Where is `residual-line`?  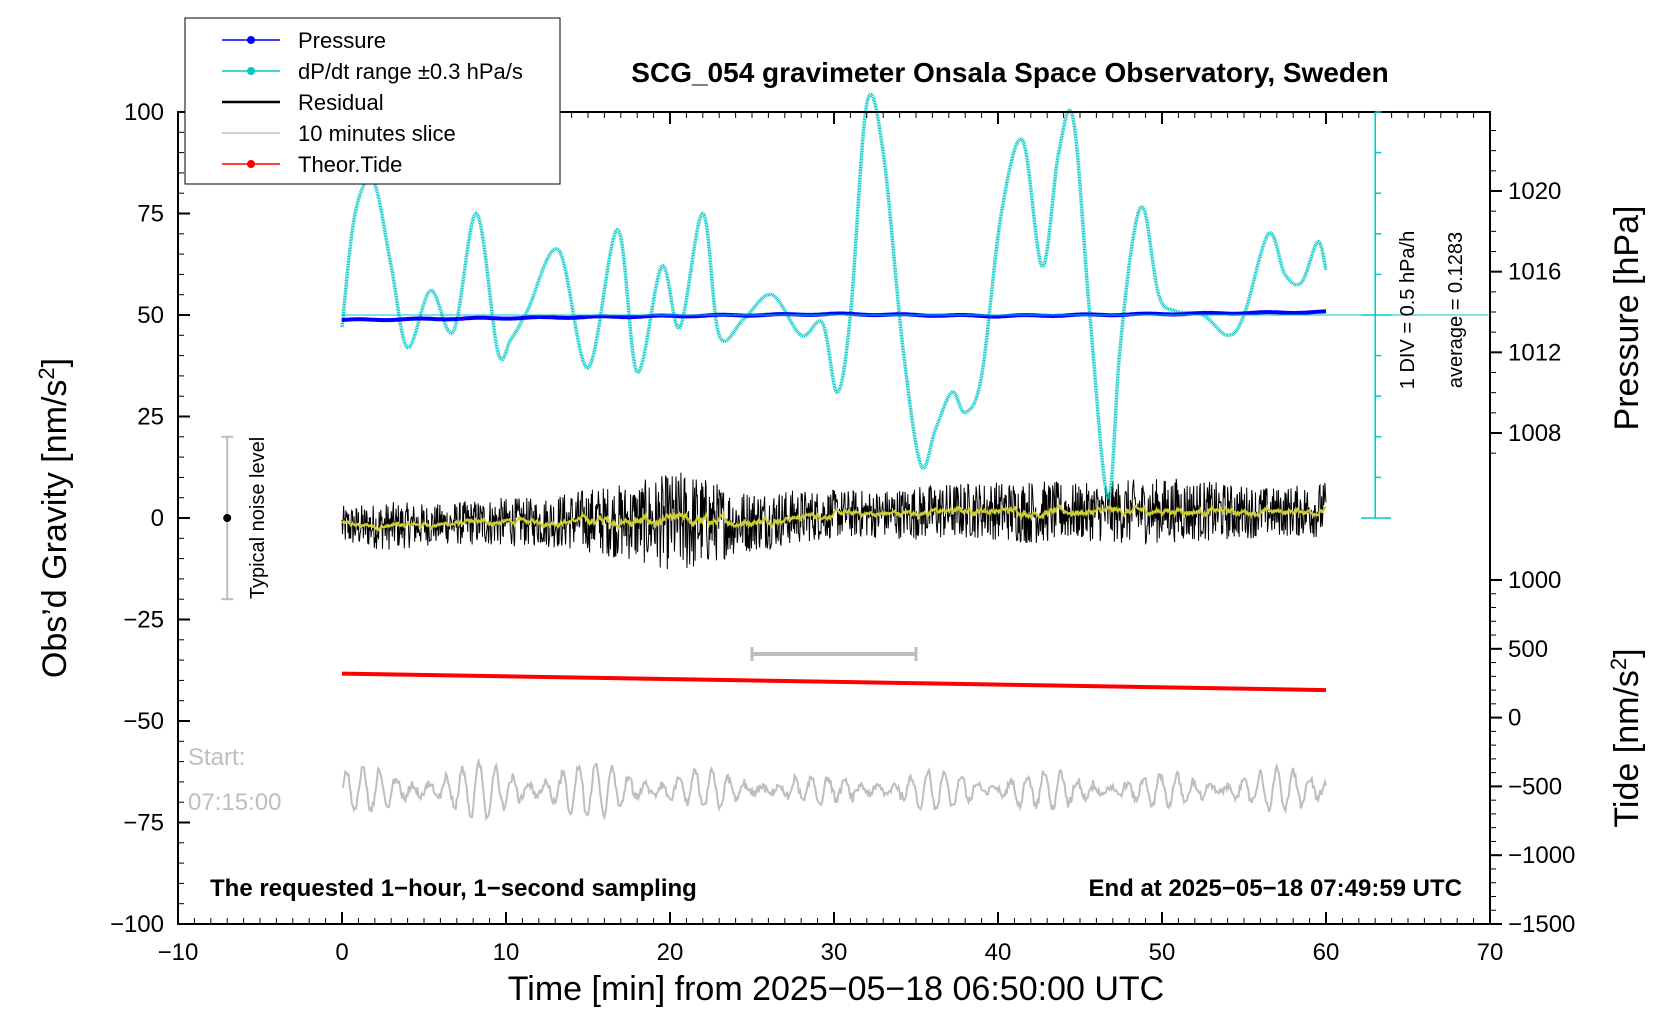
residual-line is located at coordinates (834, 521).